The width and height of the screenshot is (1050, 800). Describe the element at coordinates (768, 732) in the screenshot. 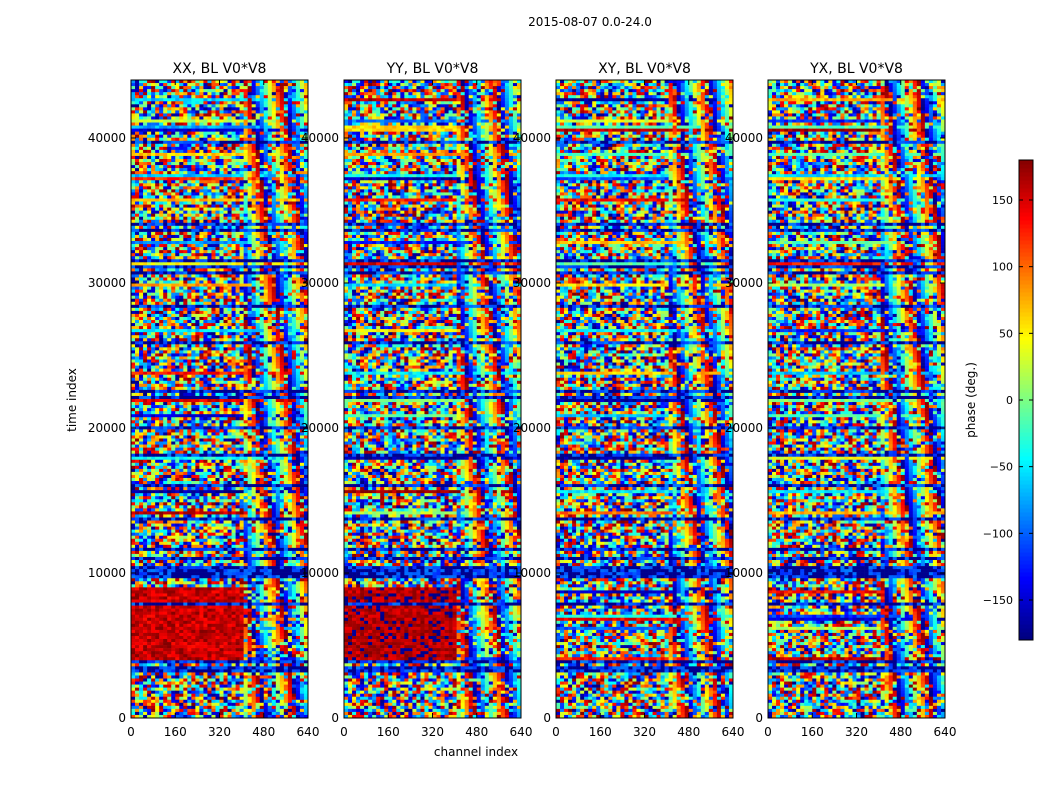

I see `x-tick-label: 0` at that location.